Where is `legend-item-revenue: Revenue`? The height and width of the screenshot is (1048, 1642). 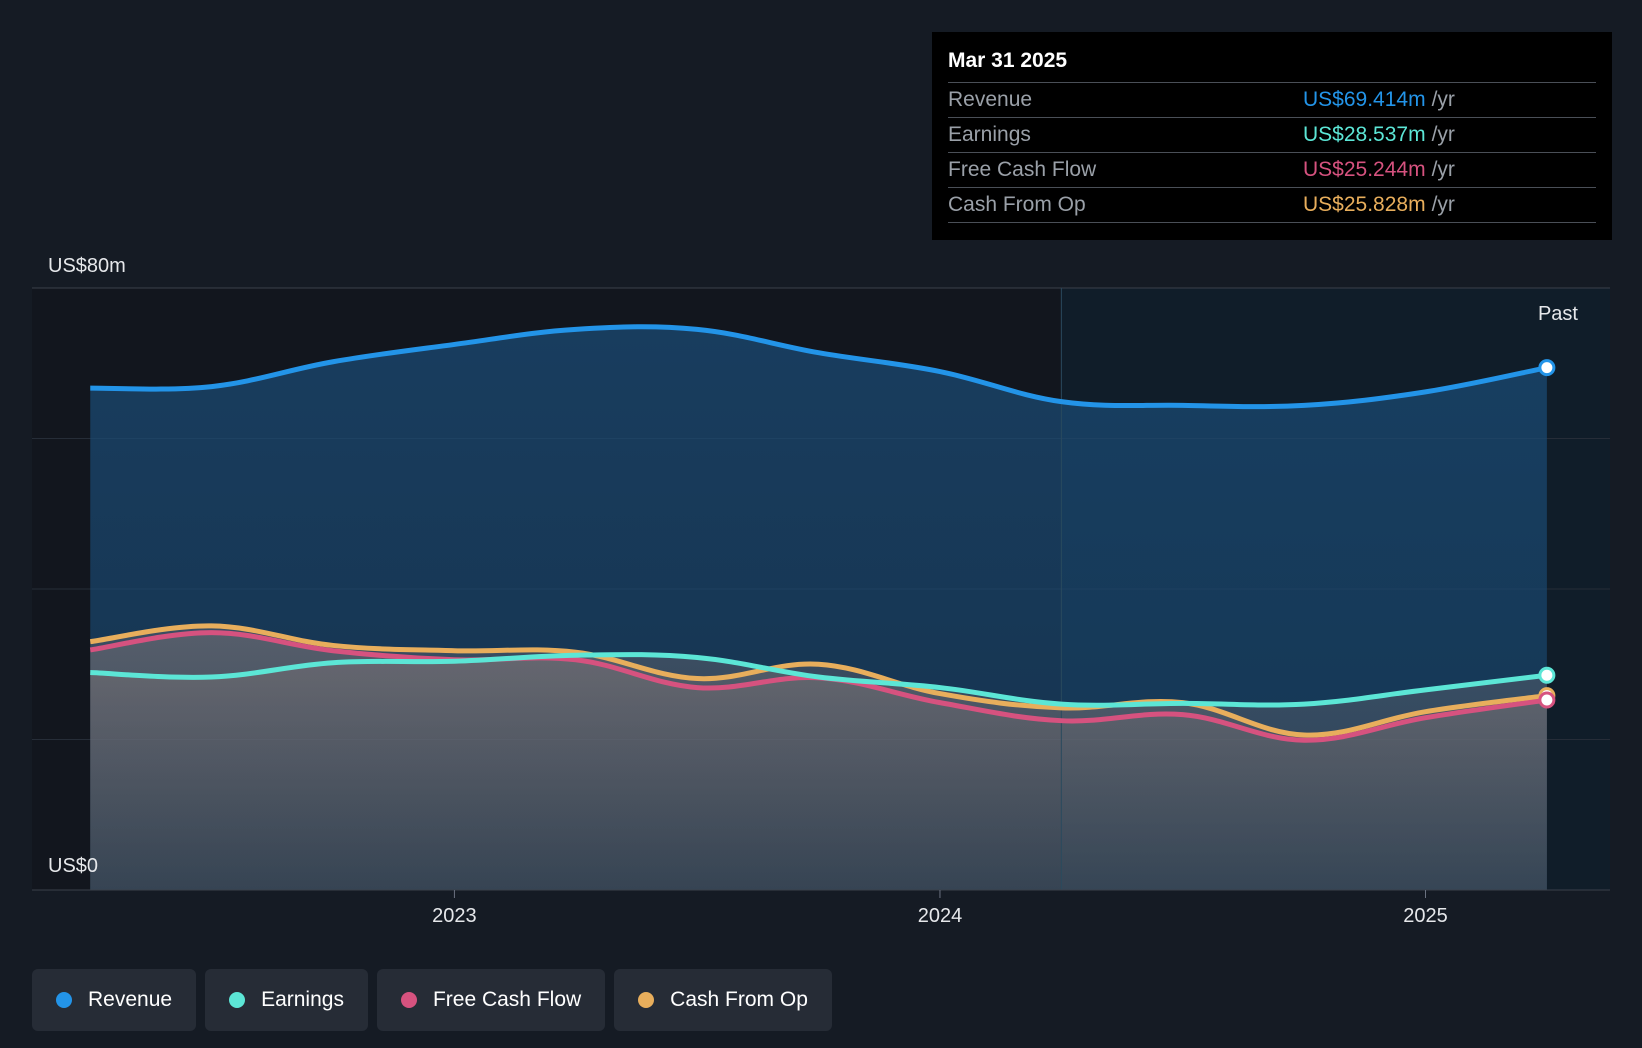
legend-item-revenue: Revenue is located at coordinates (114, 1000).